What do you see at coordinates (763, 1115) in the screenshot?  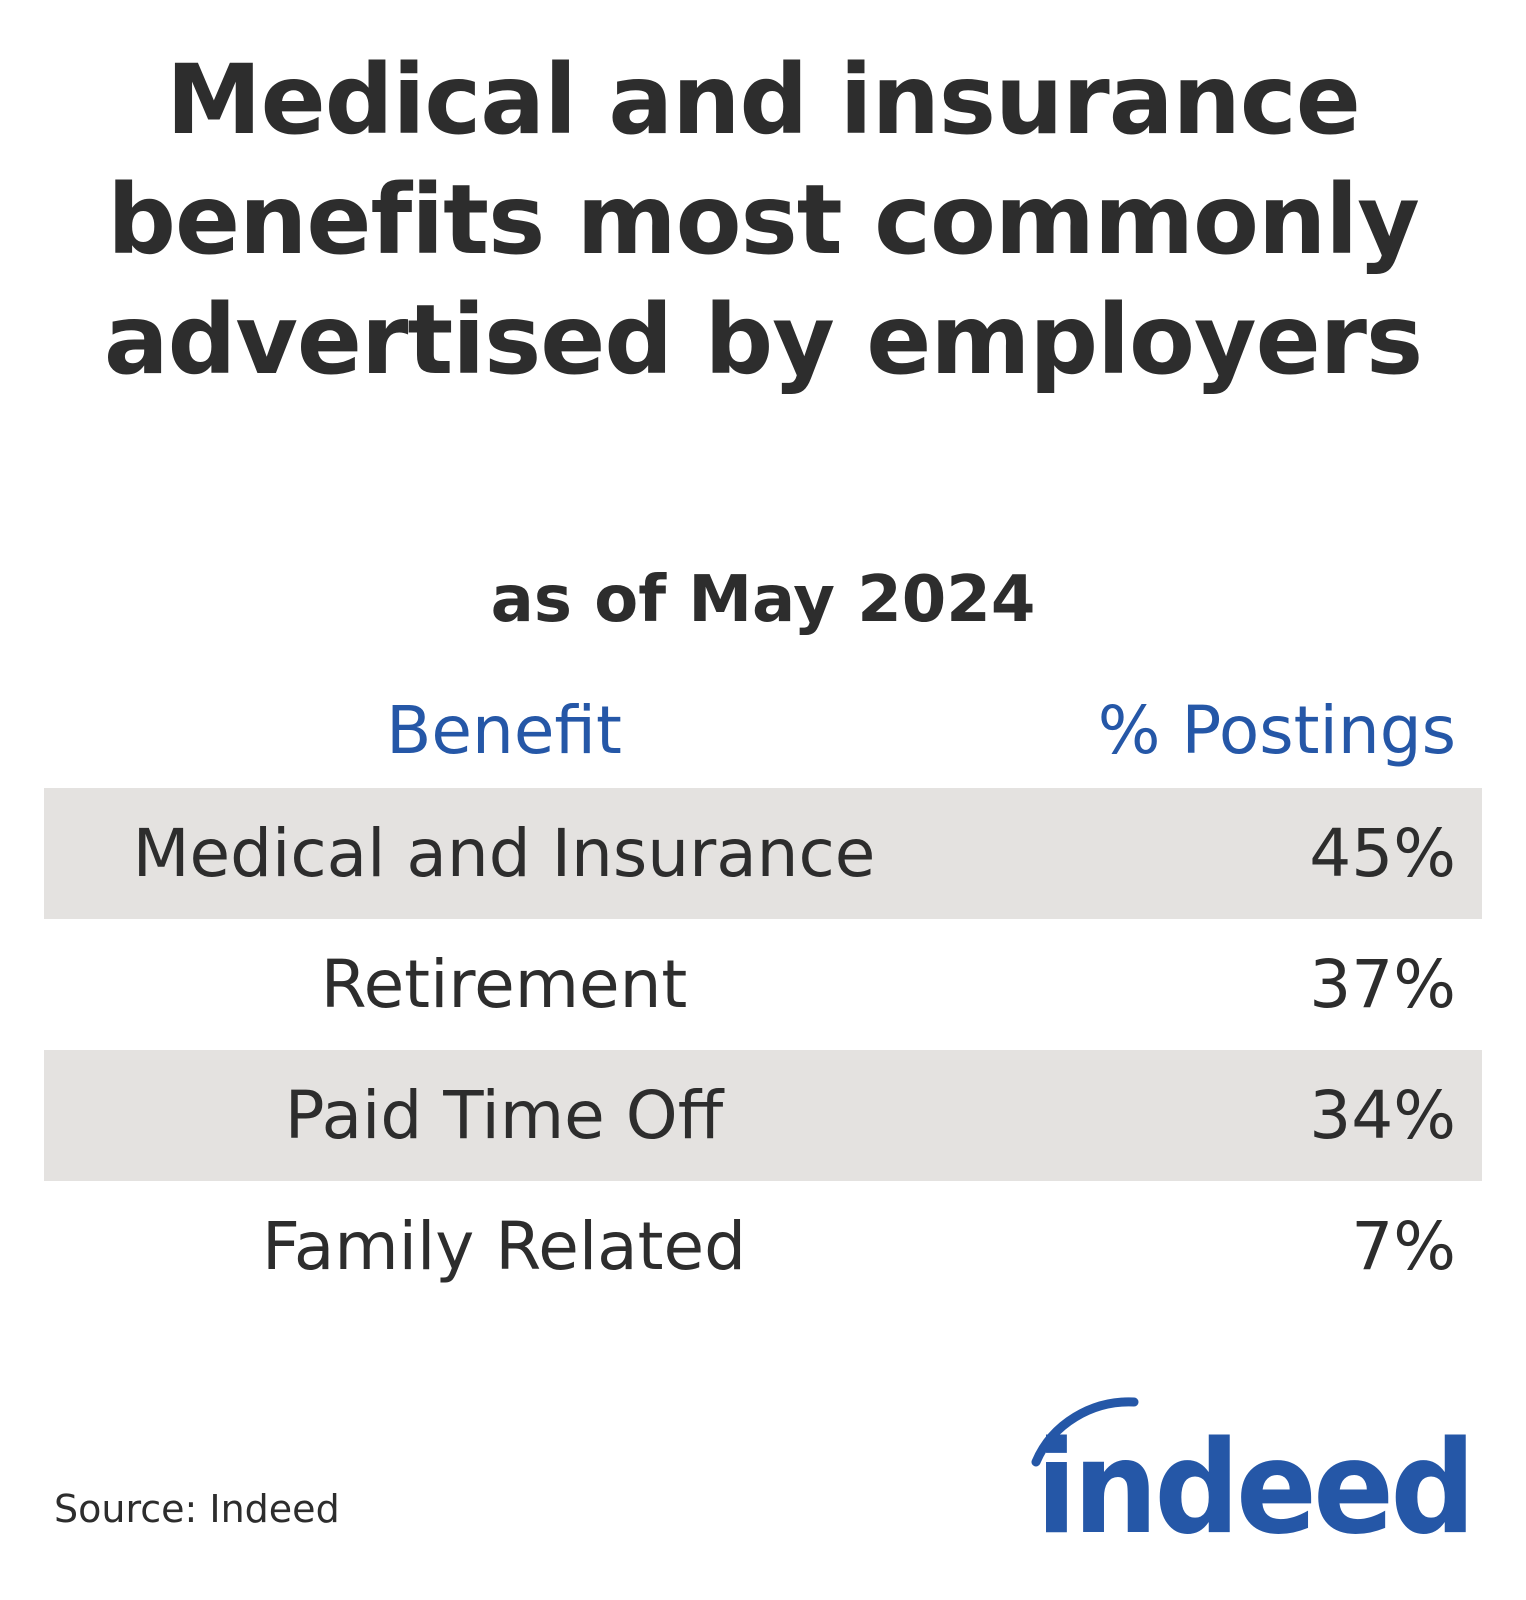 I see `table-row: Paid Time Off 34%` at bounding box center [763, 1115].